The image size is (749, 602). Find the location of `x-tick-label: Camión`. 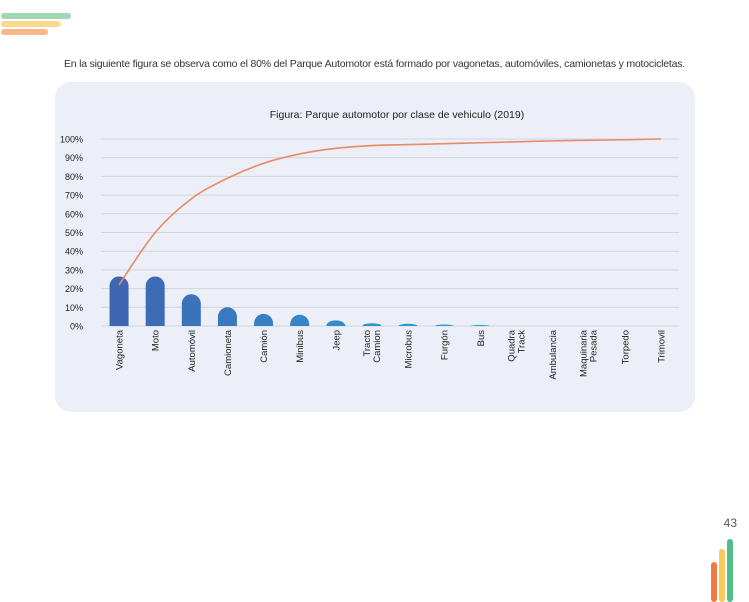

x-tick-label: Camión is located at coordinates (264, 346).